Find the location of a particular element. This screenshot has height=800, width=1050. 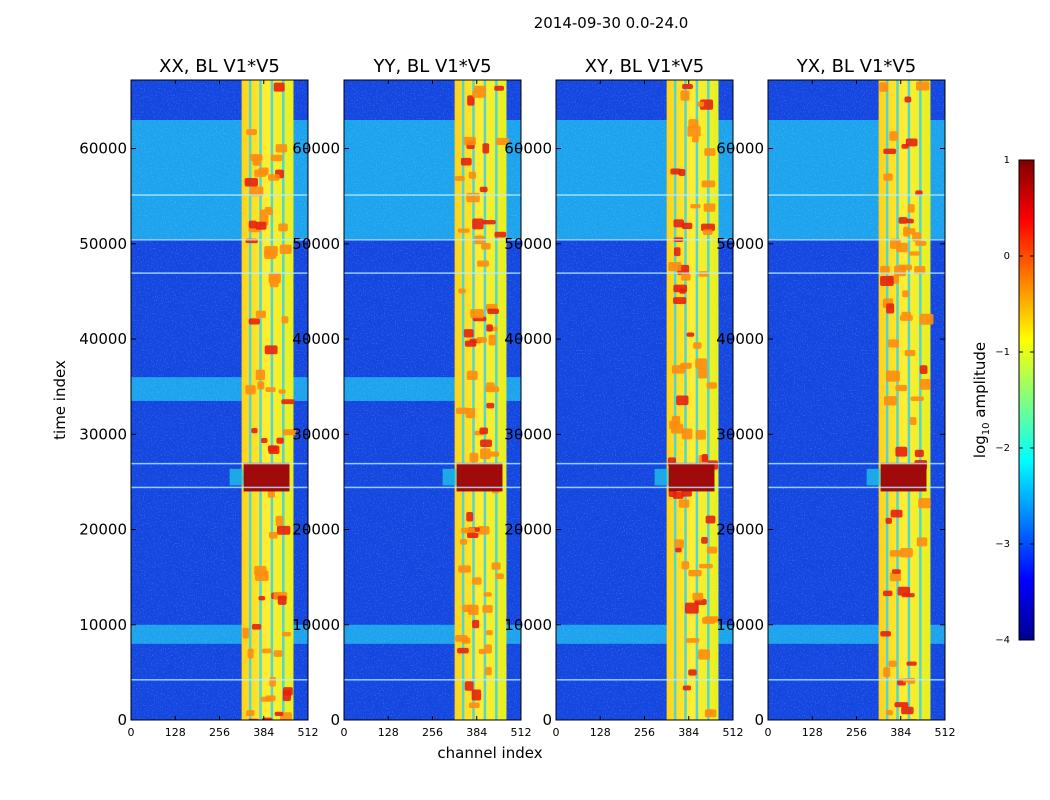

x-tick-label: 512 is located at coordinates (945, 732).